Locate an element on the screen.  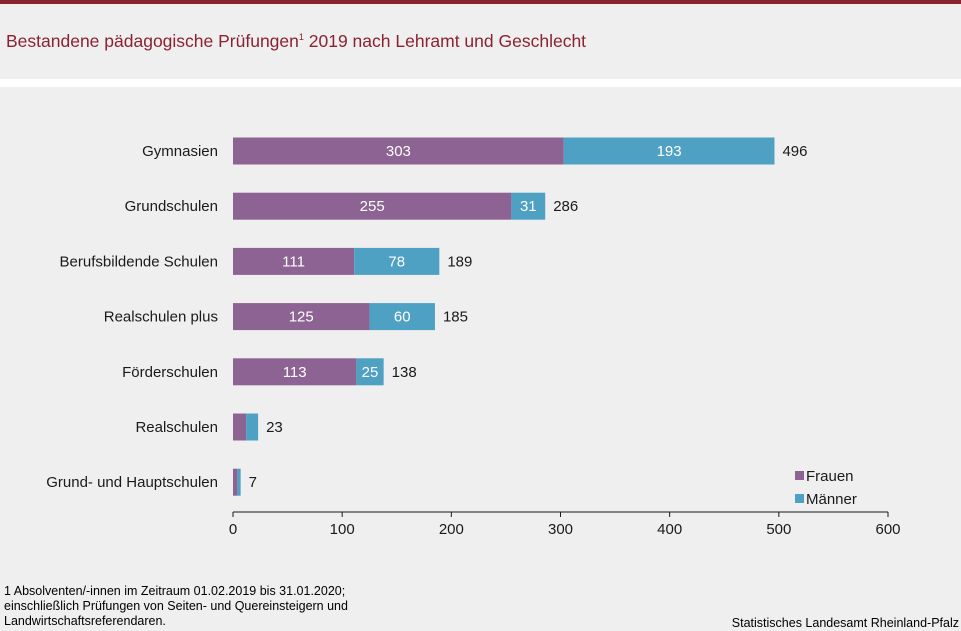
x-tick-label: 500 is located at coordinates (778, 529).